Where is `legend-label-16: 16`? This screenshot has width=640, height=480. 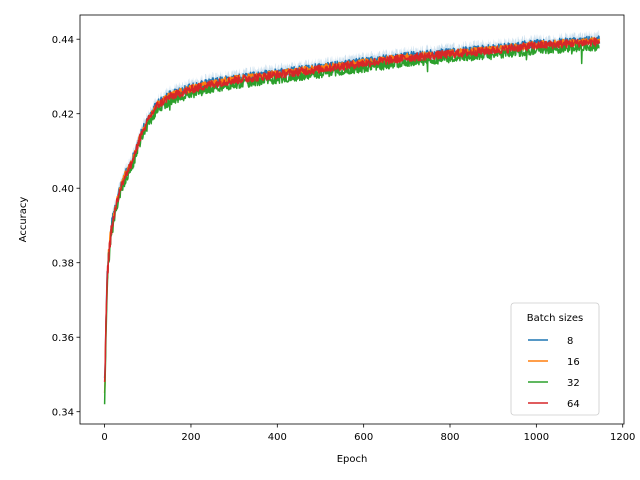
legend-label-16: 16 is located at coordinates (573, 362).